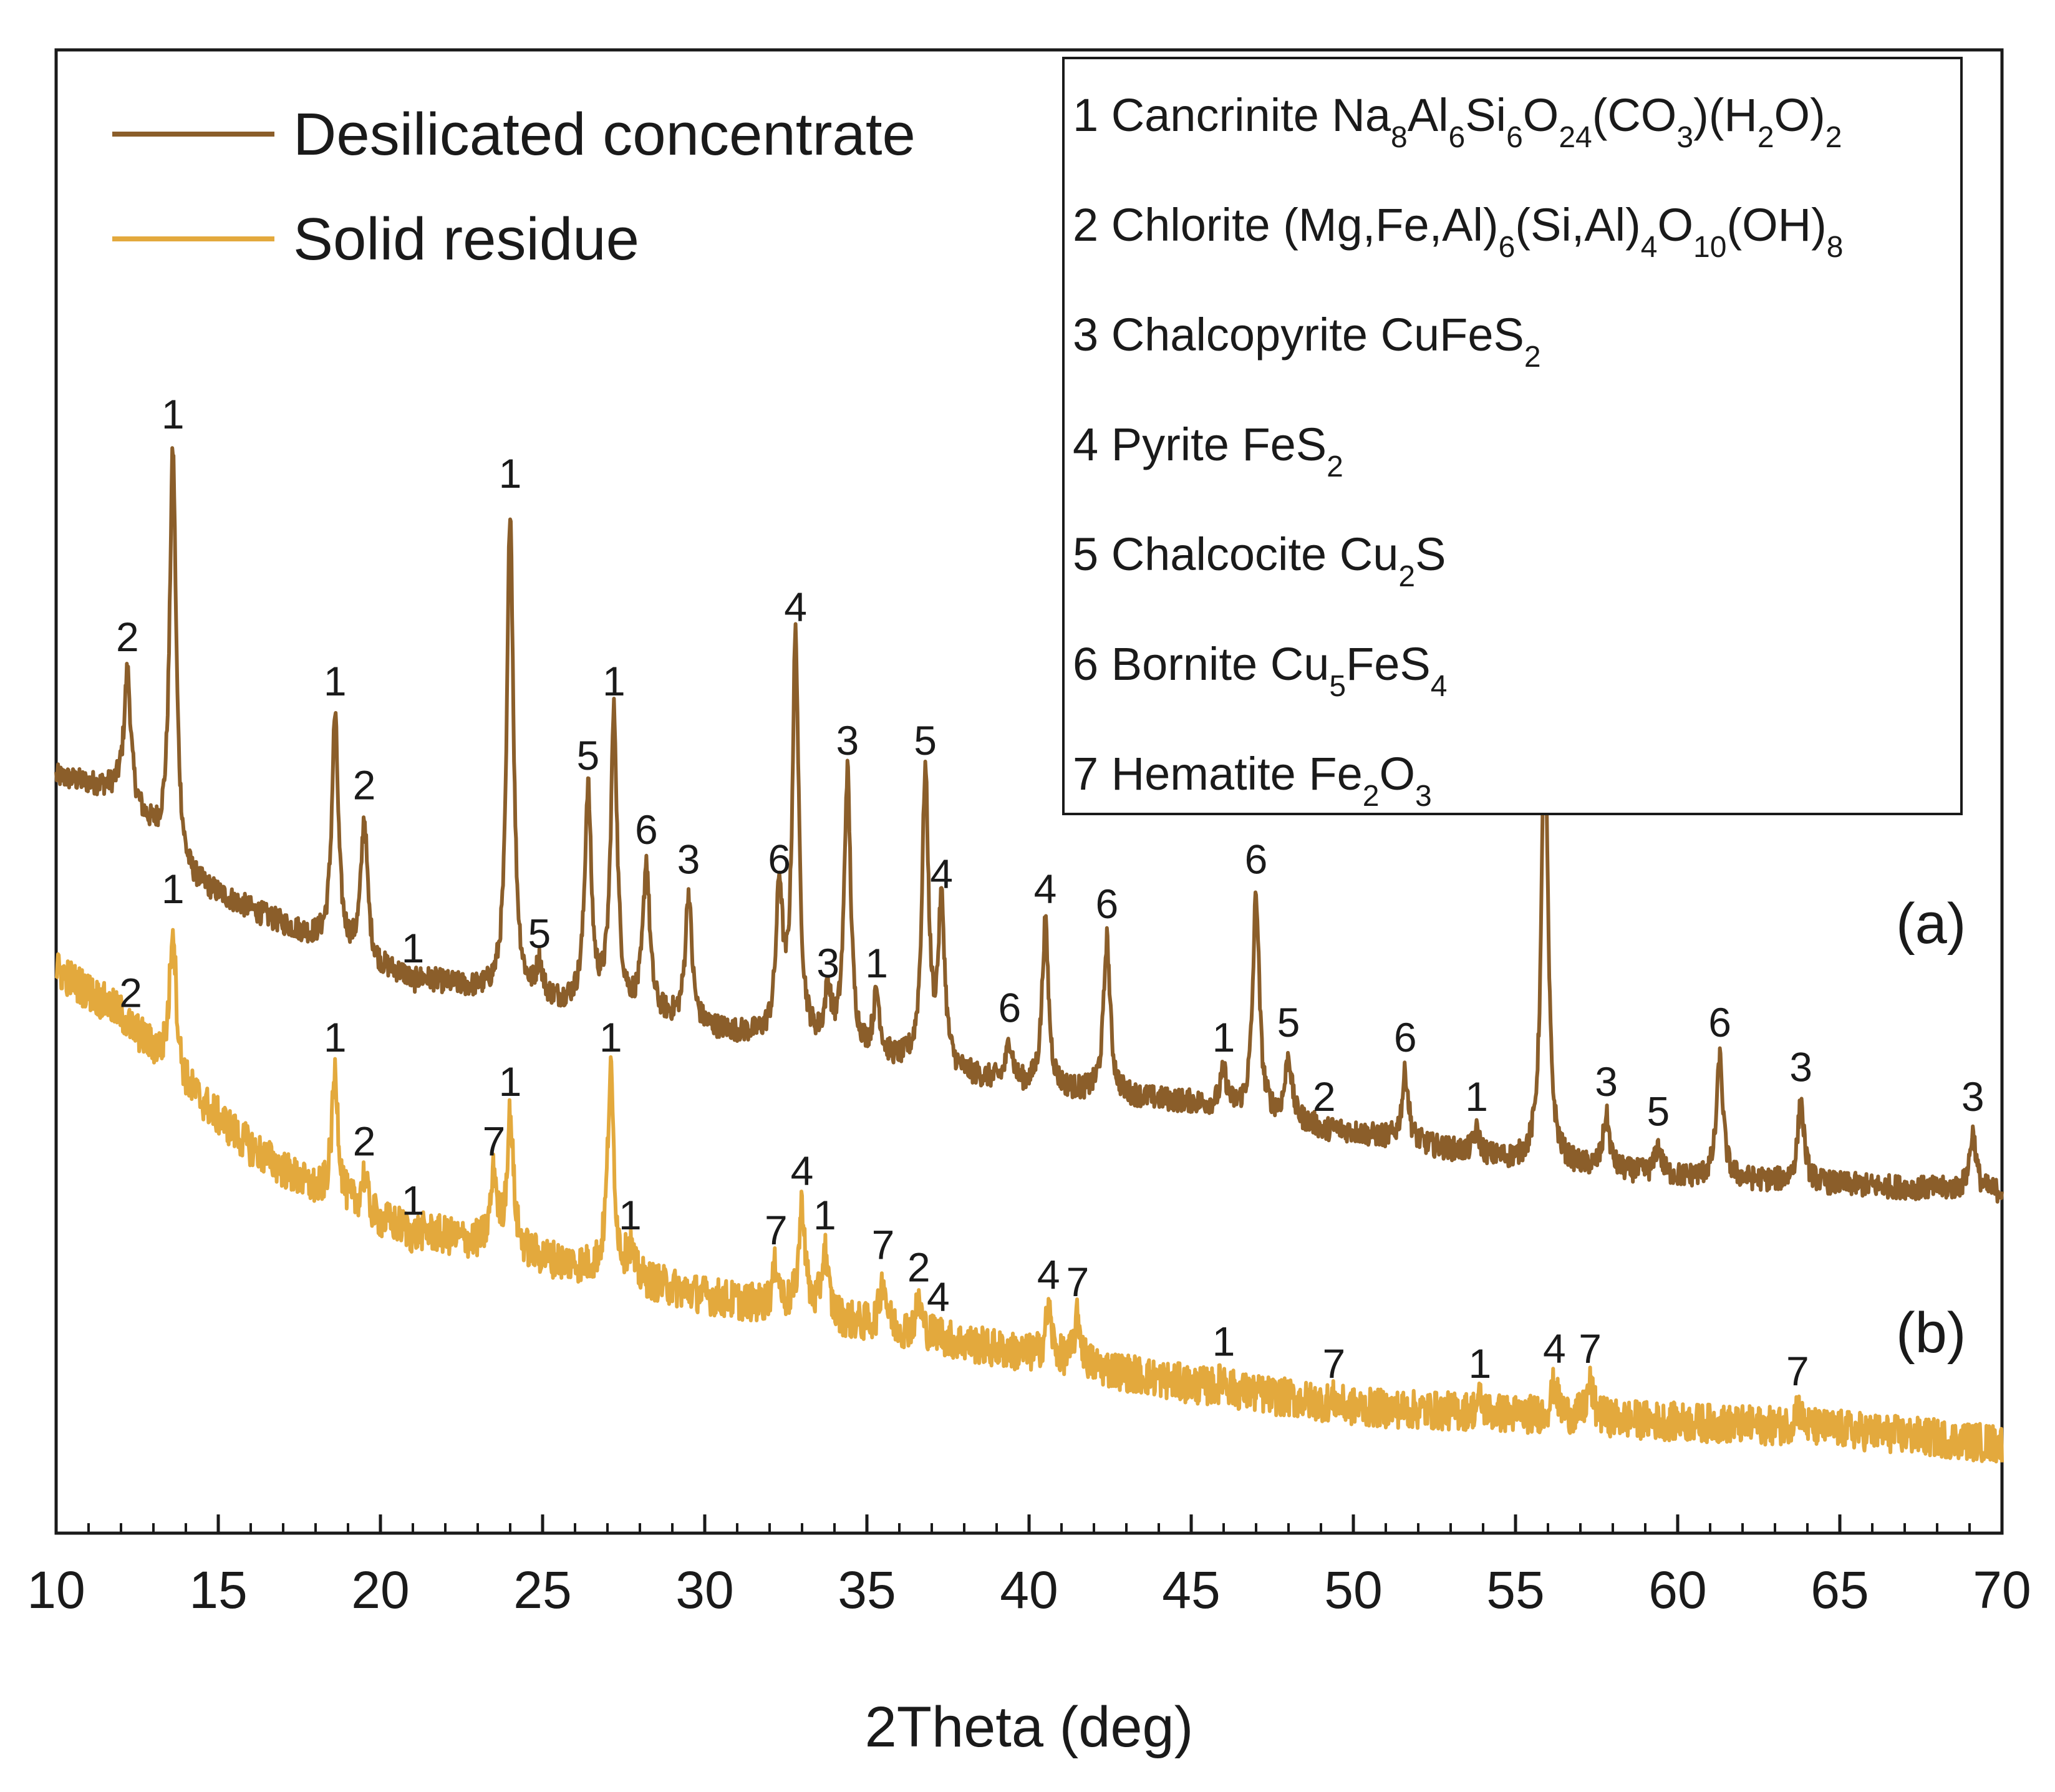 The width and height of the screenshot is (2055, 1792). What do you see at coordinates (867, 1590) in the screenshot?
I see `x-tick-label: 35` at bounding box center [867, 1590].